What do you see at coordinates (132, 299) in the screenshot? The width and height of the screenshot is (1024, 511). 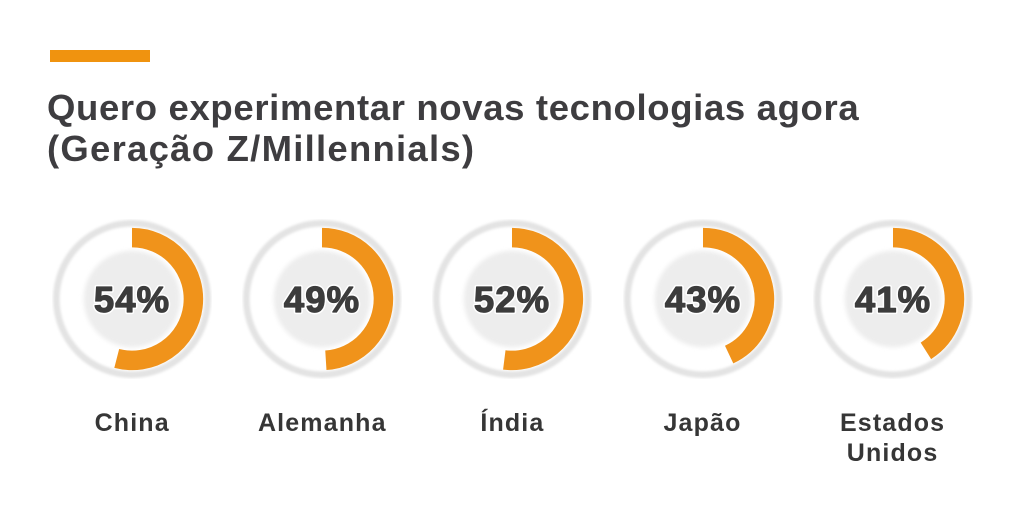 I see `svg-text: 54%` at bounding box center [132, 299].